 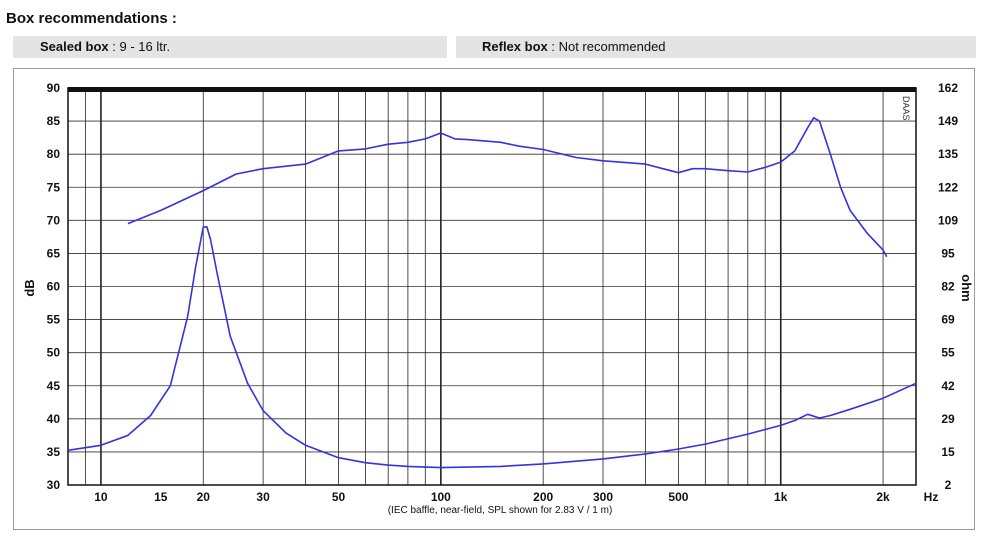 I want to click on right-tick-label: 82, so click(x=948, y=287).